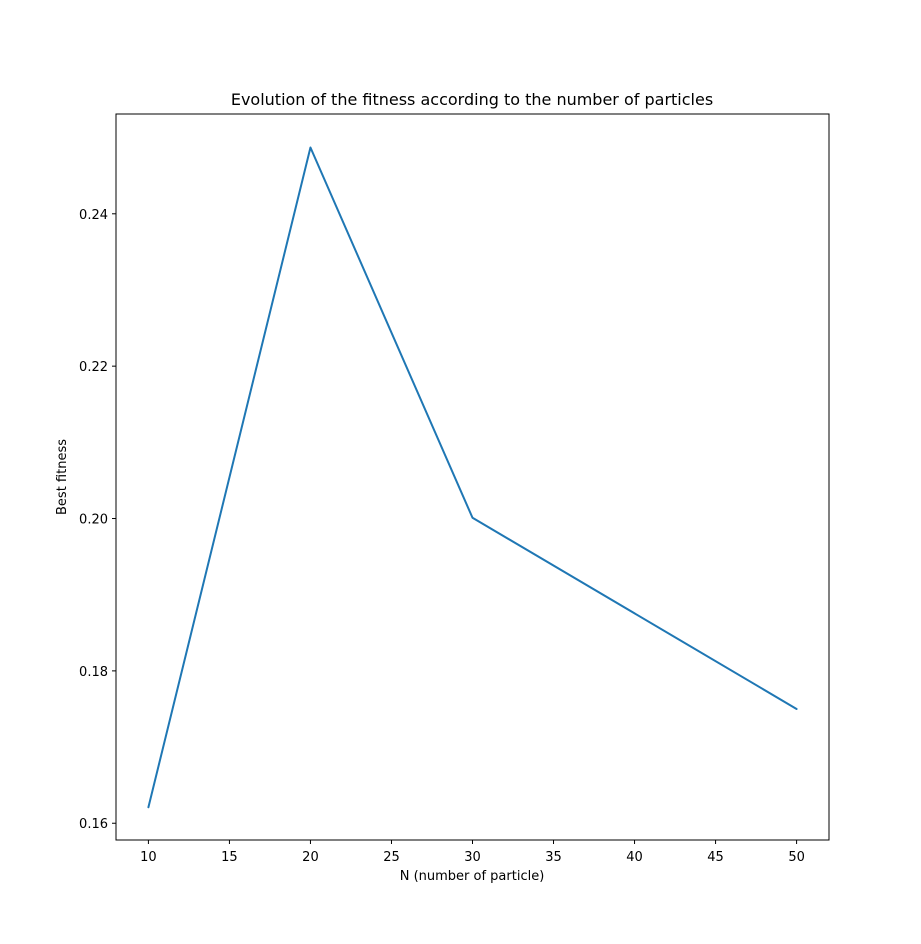 This screenshot has height=944, width=921. What do you see at coordinates (93, 824) in the screenshot?
I see `y-tick-label: 0.16` at bounding box center [93, 824].